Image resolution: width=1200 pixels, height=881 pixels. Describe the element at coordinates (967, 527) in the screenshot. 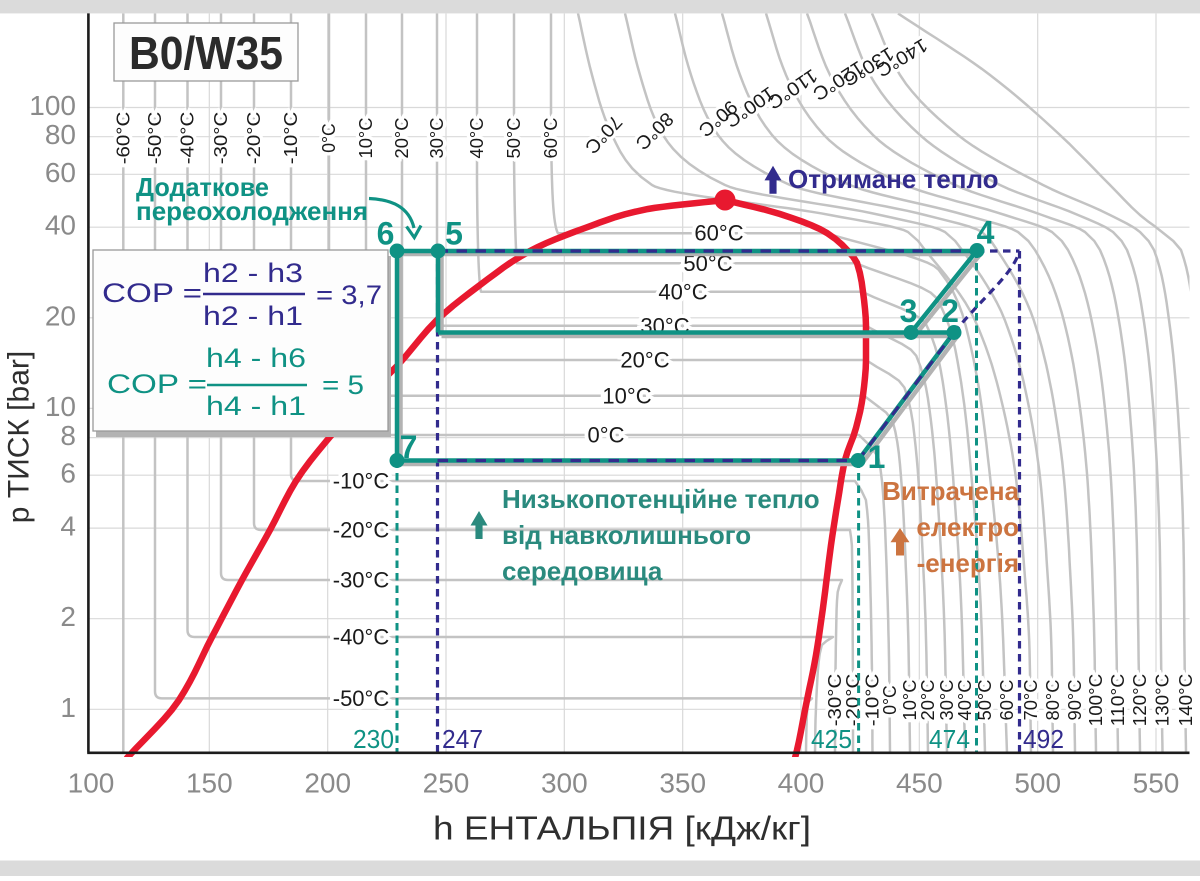

I see `svg-text: електро` at that location.